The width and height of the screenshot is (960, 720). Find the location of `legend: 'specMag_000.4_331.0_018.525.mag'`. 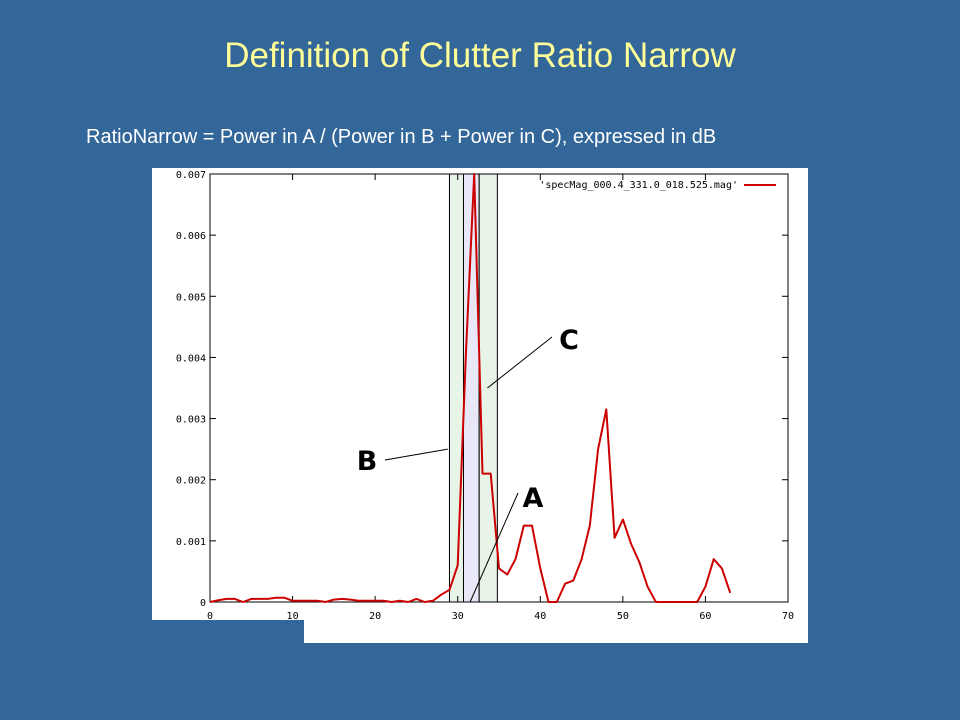

legend: 'specMag_000.4_331.0_018.525.mag' is located at coordinates (657, 185).